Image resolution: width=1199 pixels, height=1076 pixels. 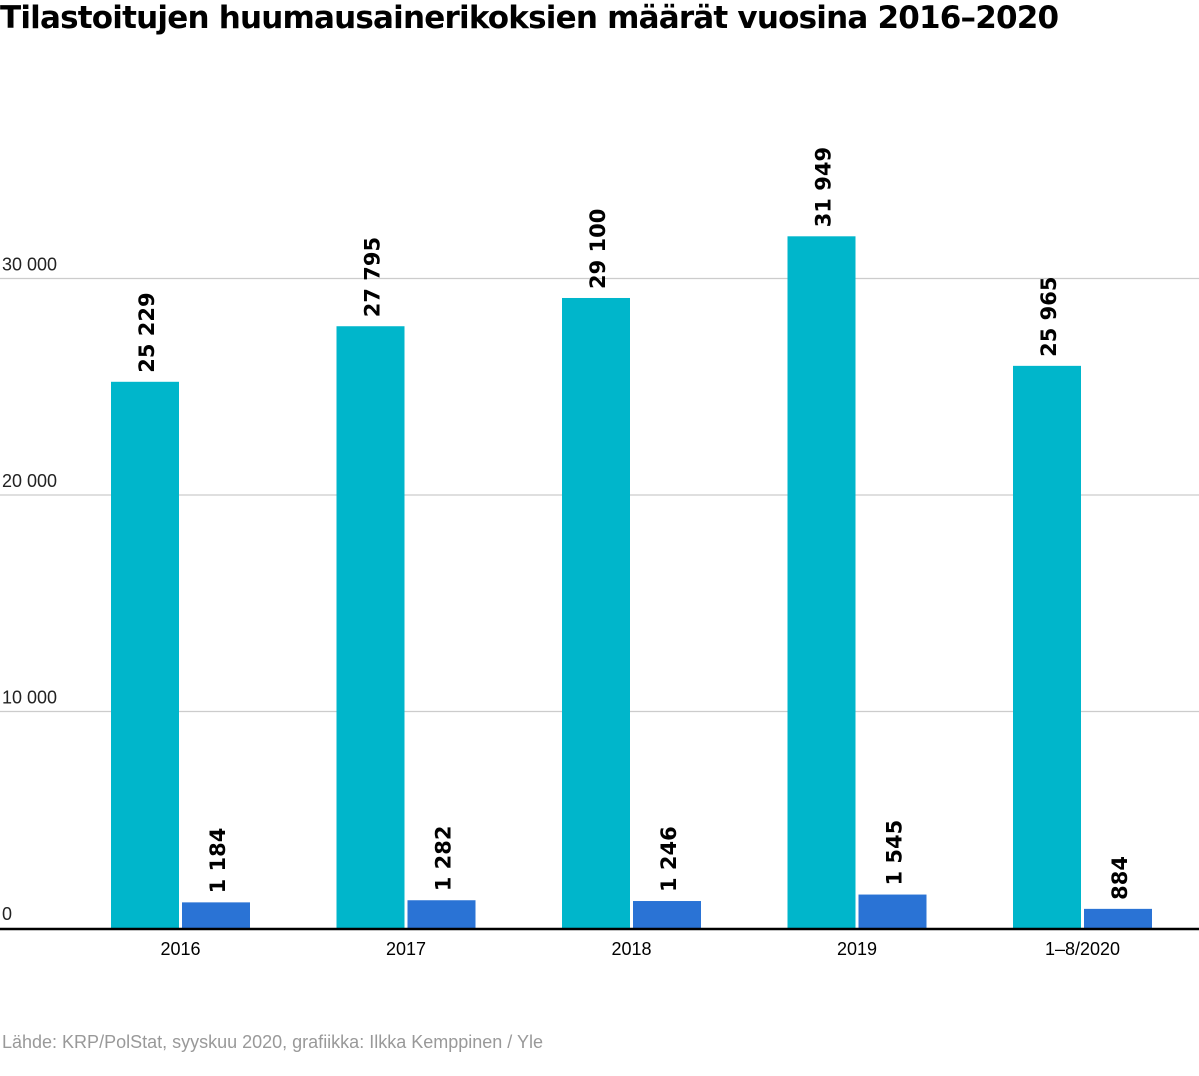 I want to click on data-label: 25 229, so click(x=147, y=332).